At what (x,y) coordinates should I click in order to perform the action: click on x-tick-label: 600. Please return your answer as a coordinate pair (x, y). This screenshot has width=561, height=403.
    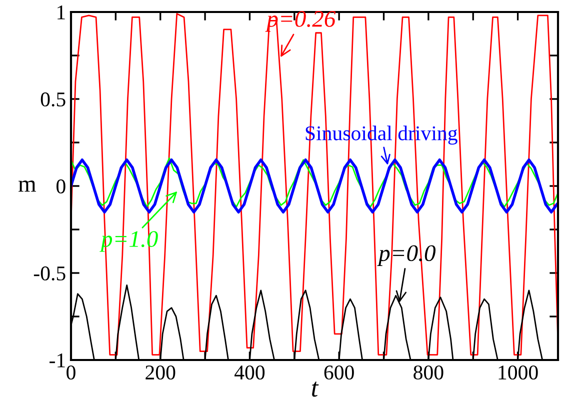
    Looking at the image, I should click on (339, 372).